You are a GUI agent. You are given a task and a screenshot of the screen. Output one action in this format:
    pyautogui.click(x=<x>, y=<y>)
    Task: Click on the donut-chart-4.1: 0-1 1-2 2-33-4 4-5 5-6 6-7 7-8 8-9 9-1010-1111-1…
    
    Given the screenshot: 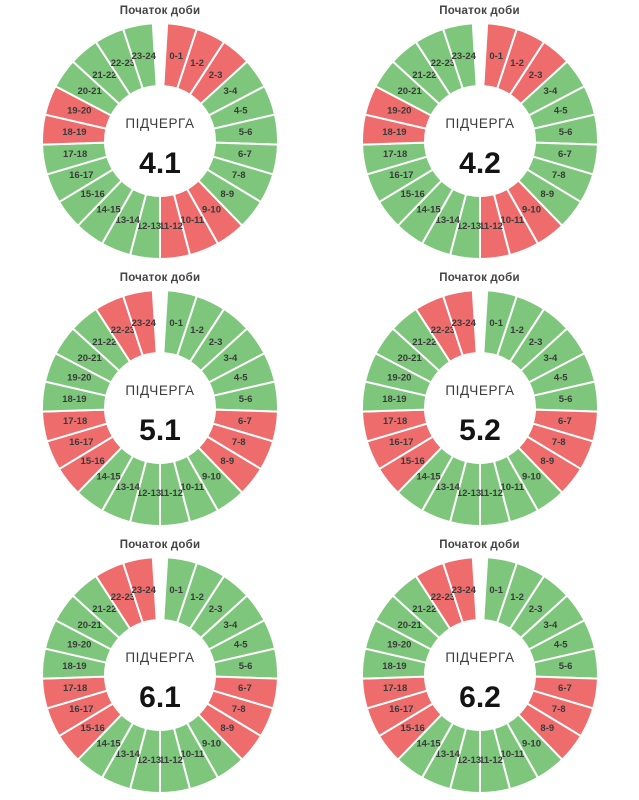 What is the action you would take?
    pyautogui.click(x=160, y=141)
    